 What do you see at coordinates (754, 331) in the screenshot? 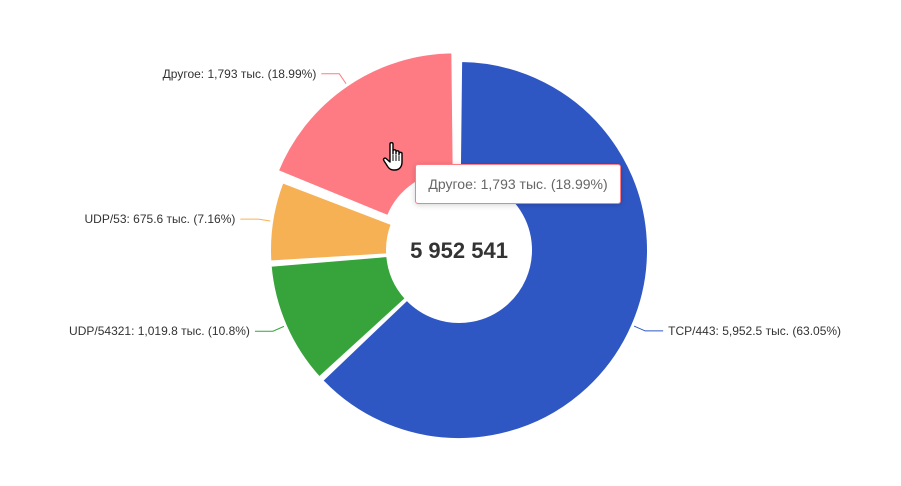
I see `slice-label-0: TCP/443: 5,952.5 тыс. (63.05%)` at bounding box center [754, 331].